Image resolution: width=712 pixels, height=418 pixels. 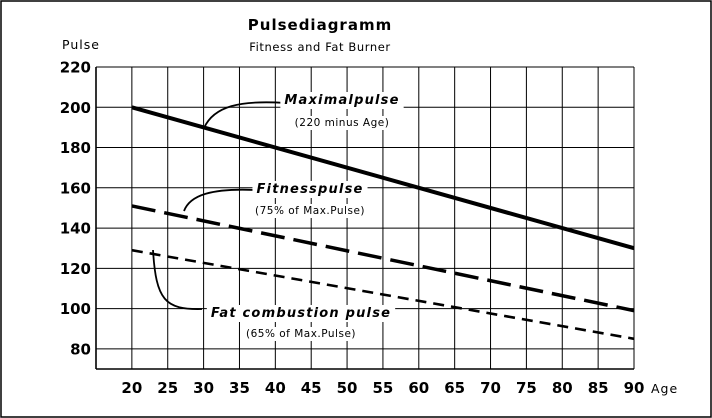 What do you see at coordinates (454, 388) in the screenshot?
I see `x-tick-label: 65` at bounding box center [454, 388].